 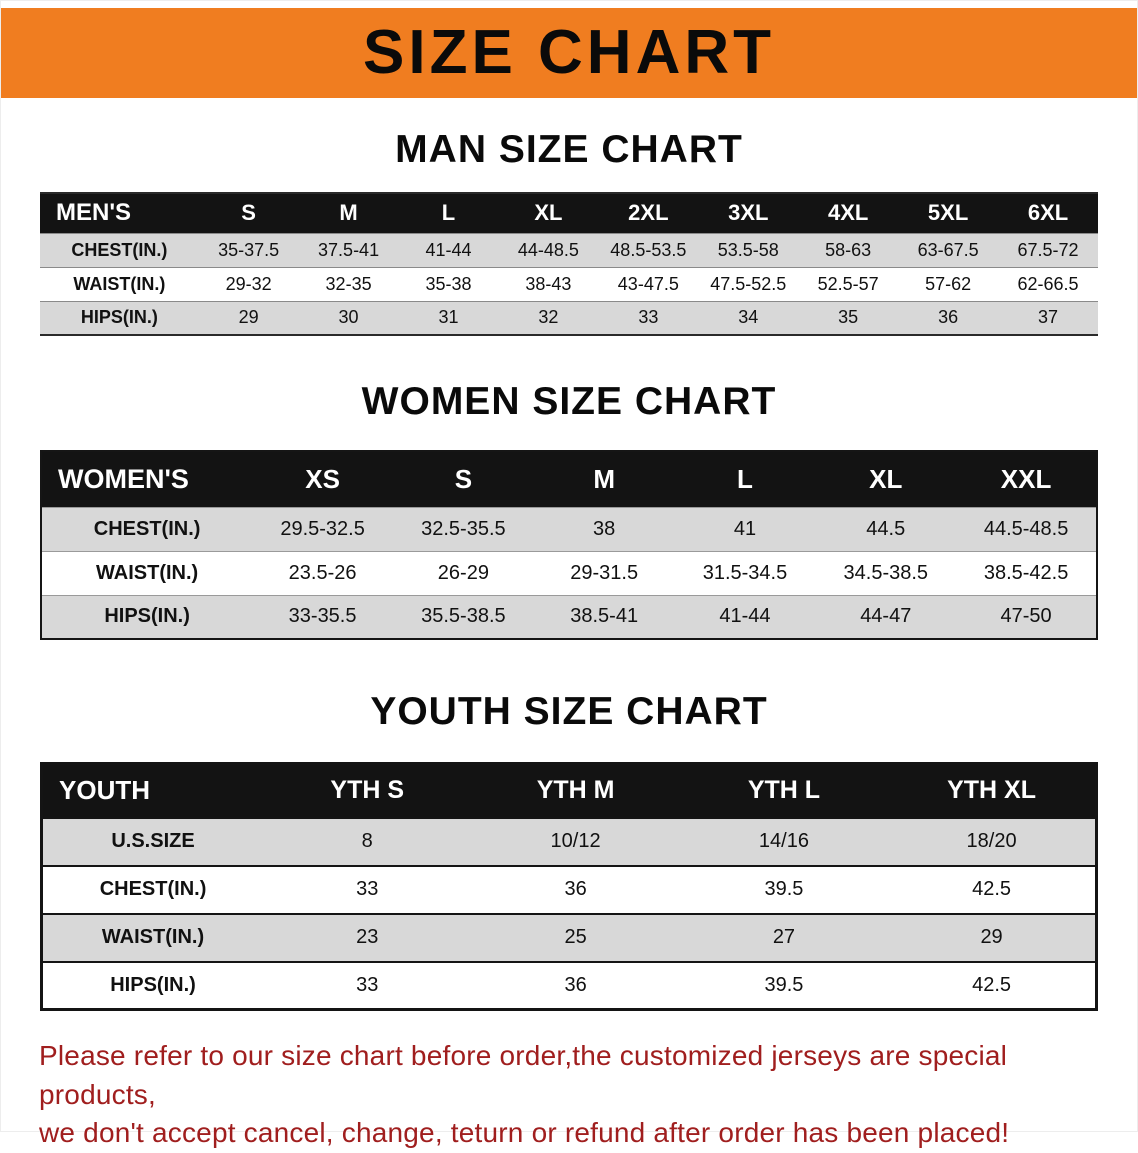 What do you see at coordinates (604, 528) in the screenshot?
I see `size-value-cell: 38` at bounding box center [604, 528].